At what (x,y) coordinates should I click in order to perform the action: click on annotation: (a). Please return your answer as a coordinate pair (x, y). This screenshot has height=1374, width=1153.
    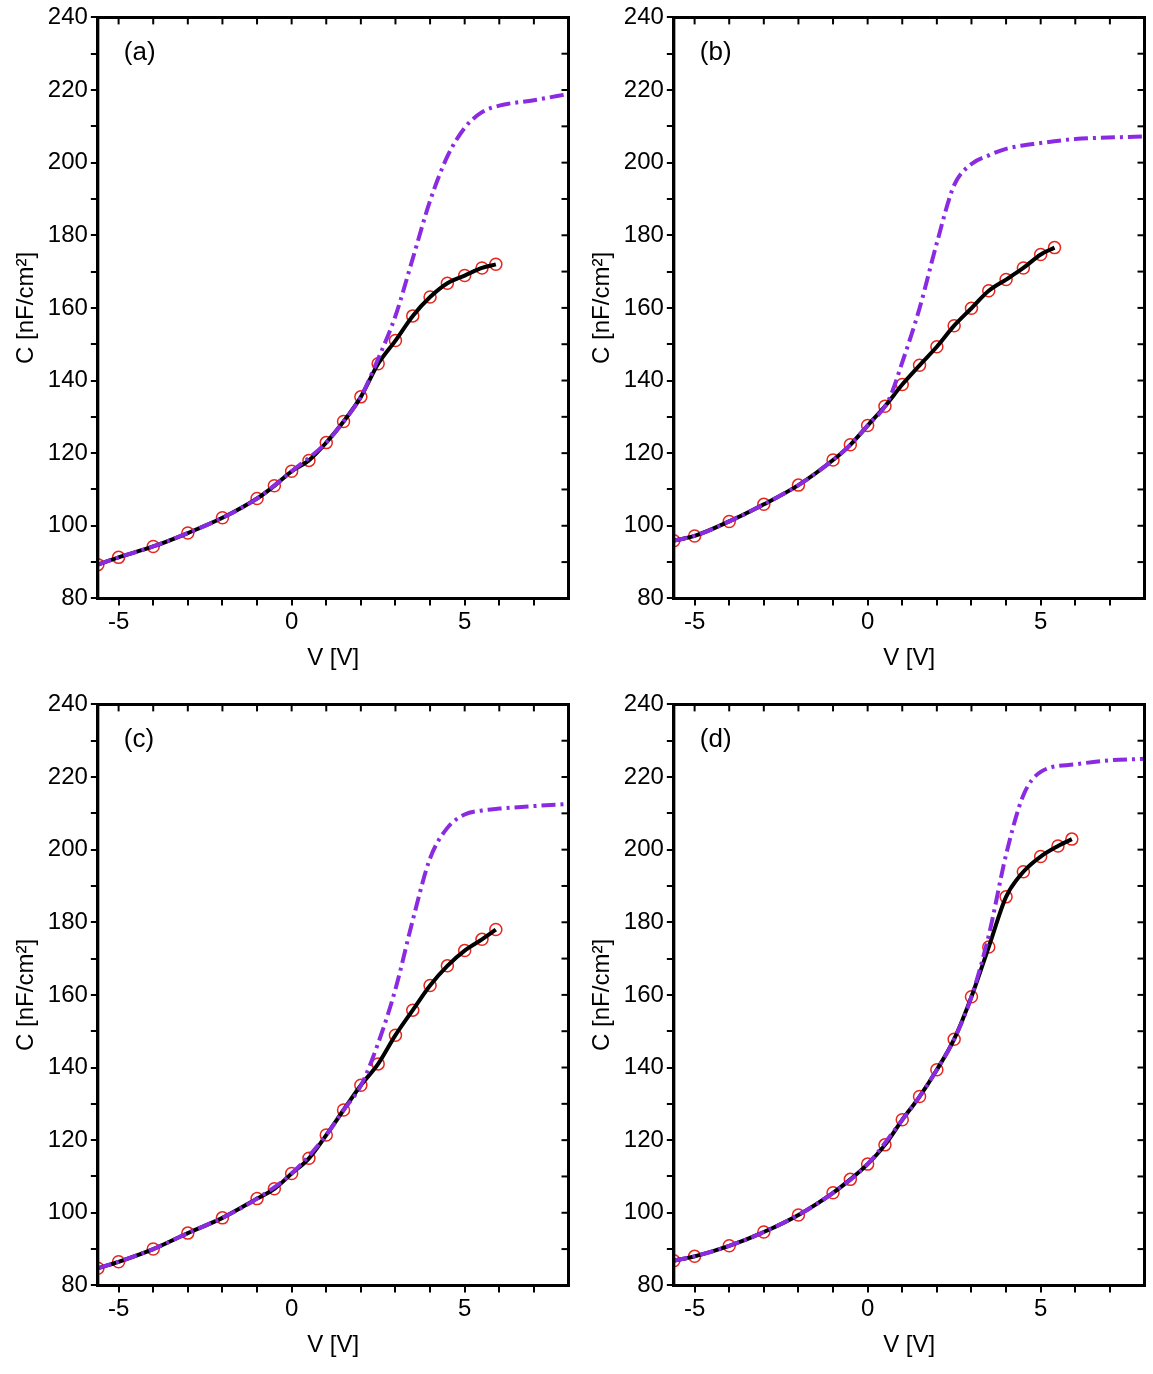
    Looking at the image, I should click on (139, 50).